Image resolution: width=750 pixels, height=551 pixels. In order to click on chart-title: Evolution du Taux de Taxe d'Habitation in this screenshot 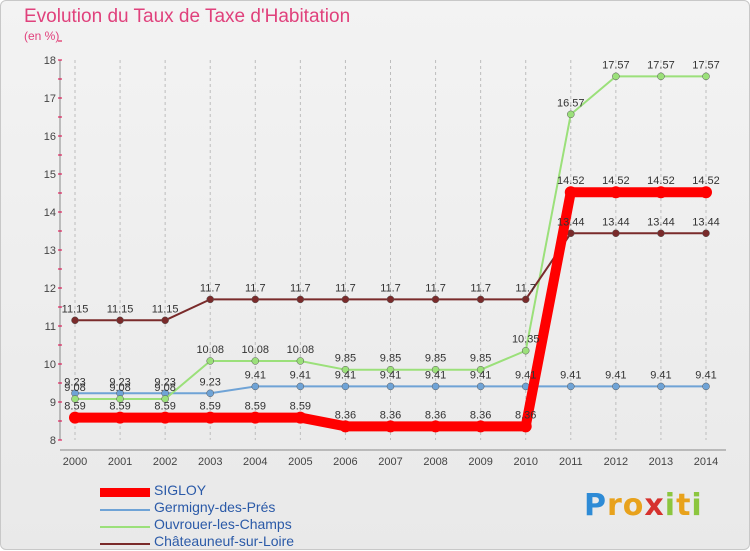, I will do `click(187, 16)`.